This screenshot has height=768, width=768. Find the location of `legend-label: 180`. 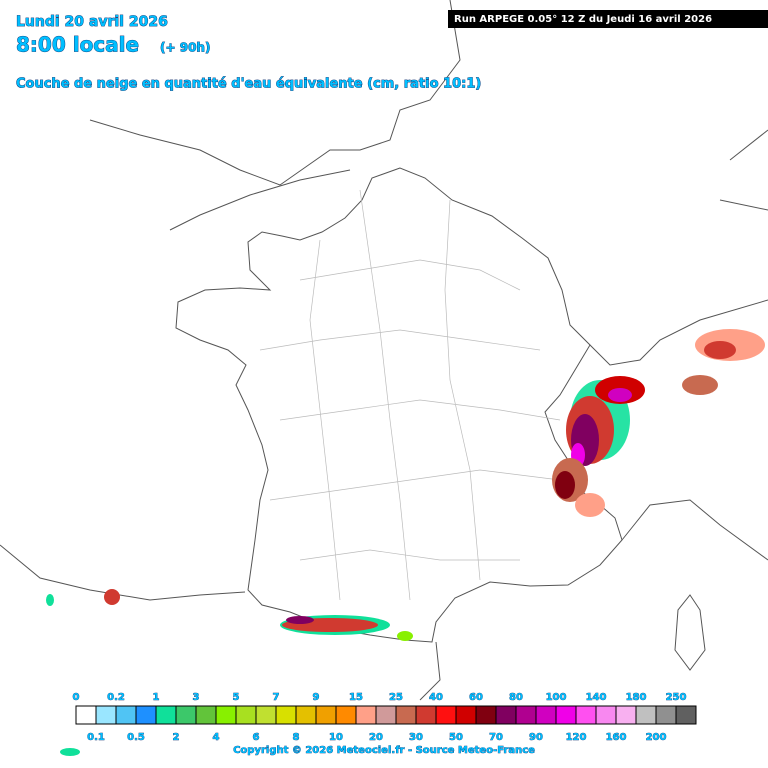

legend-label: 180 is located at coordinates (636, 697).